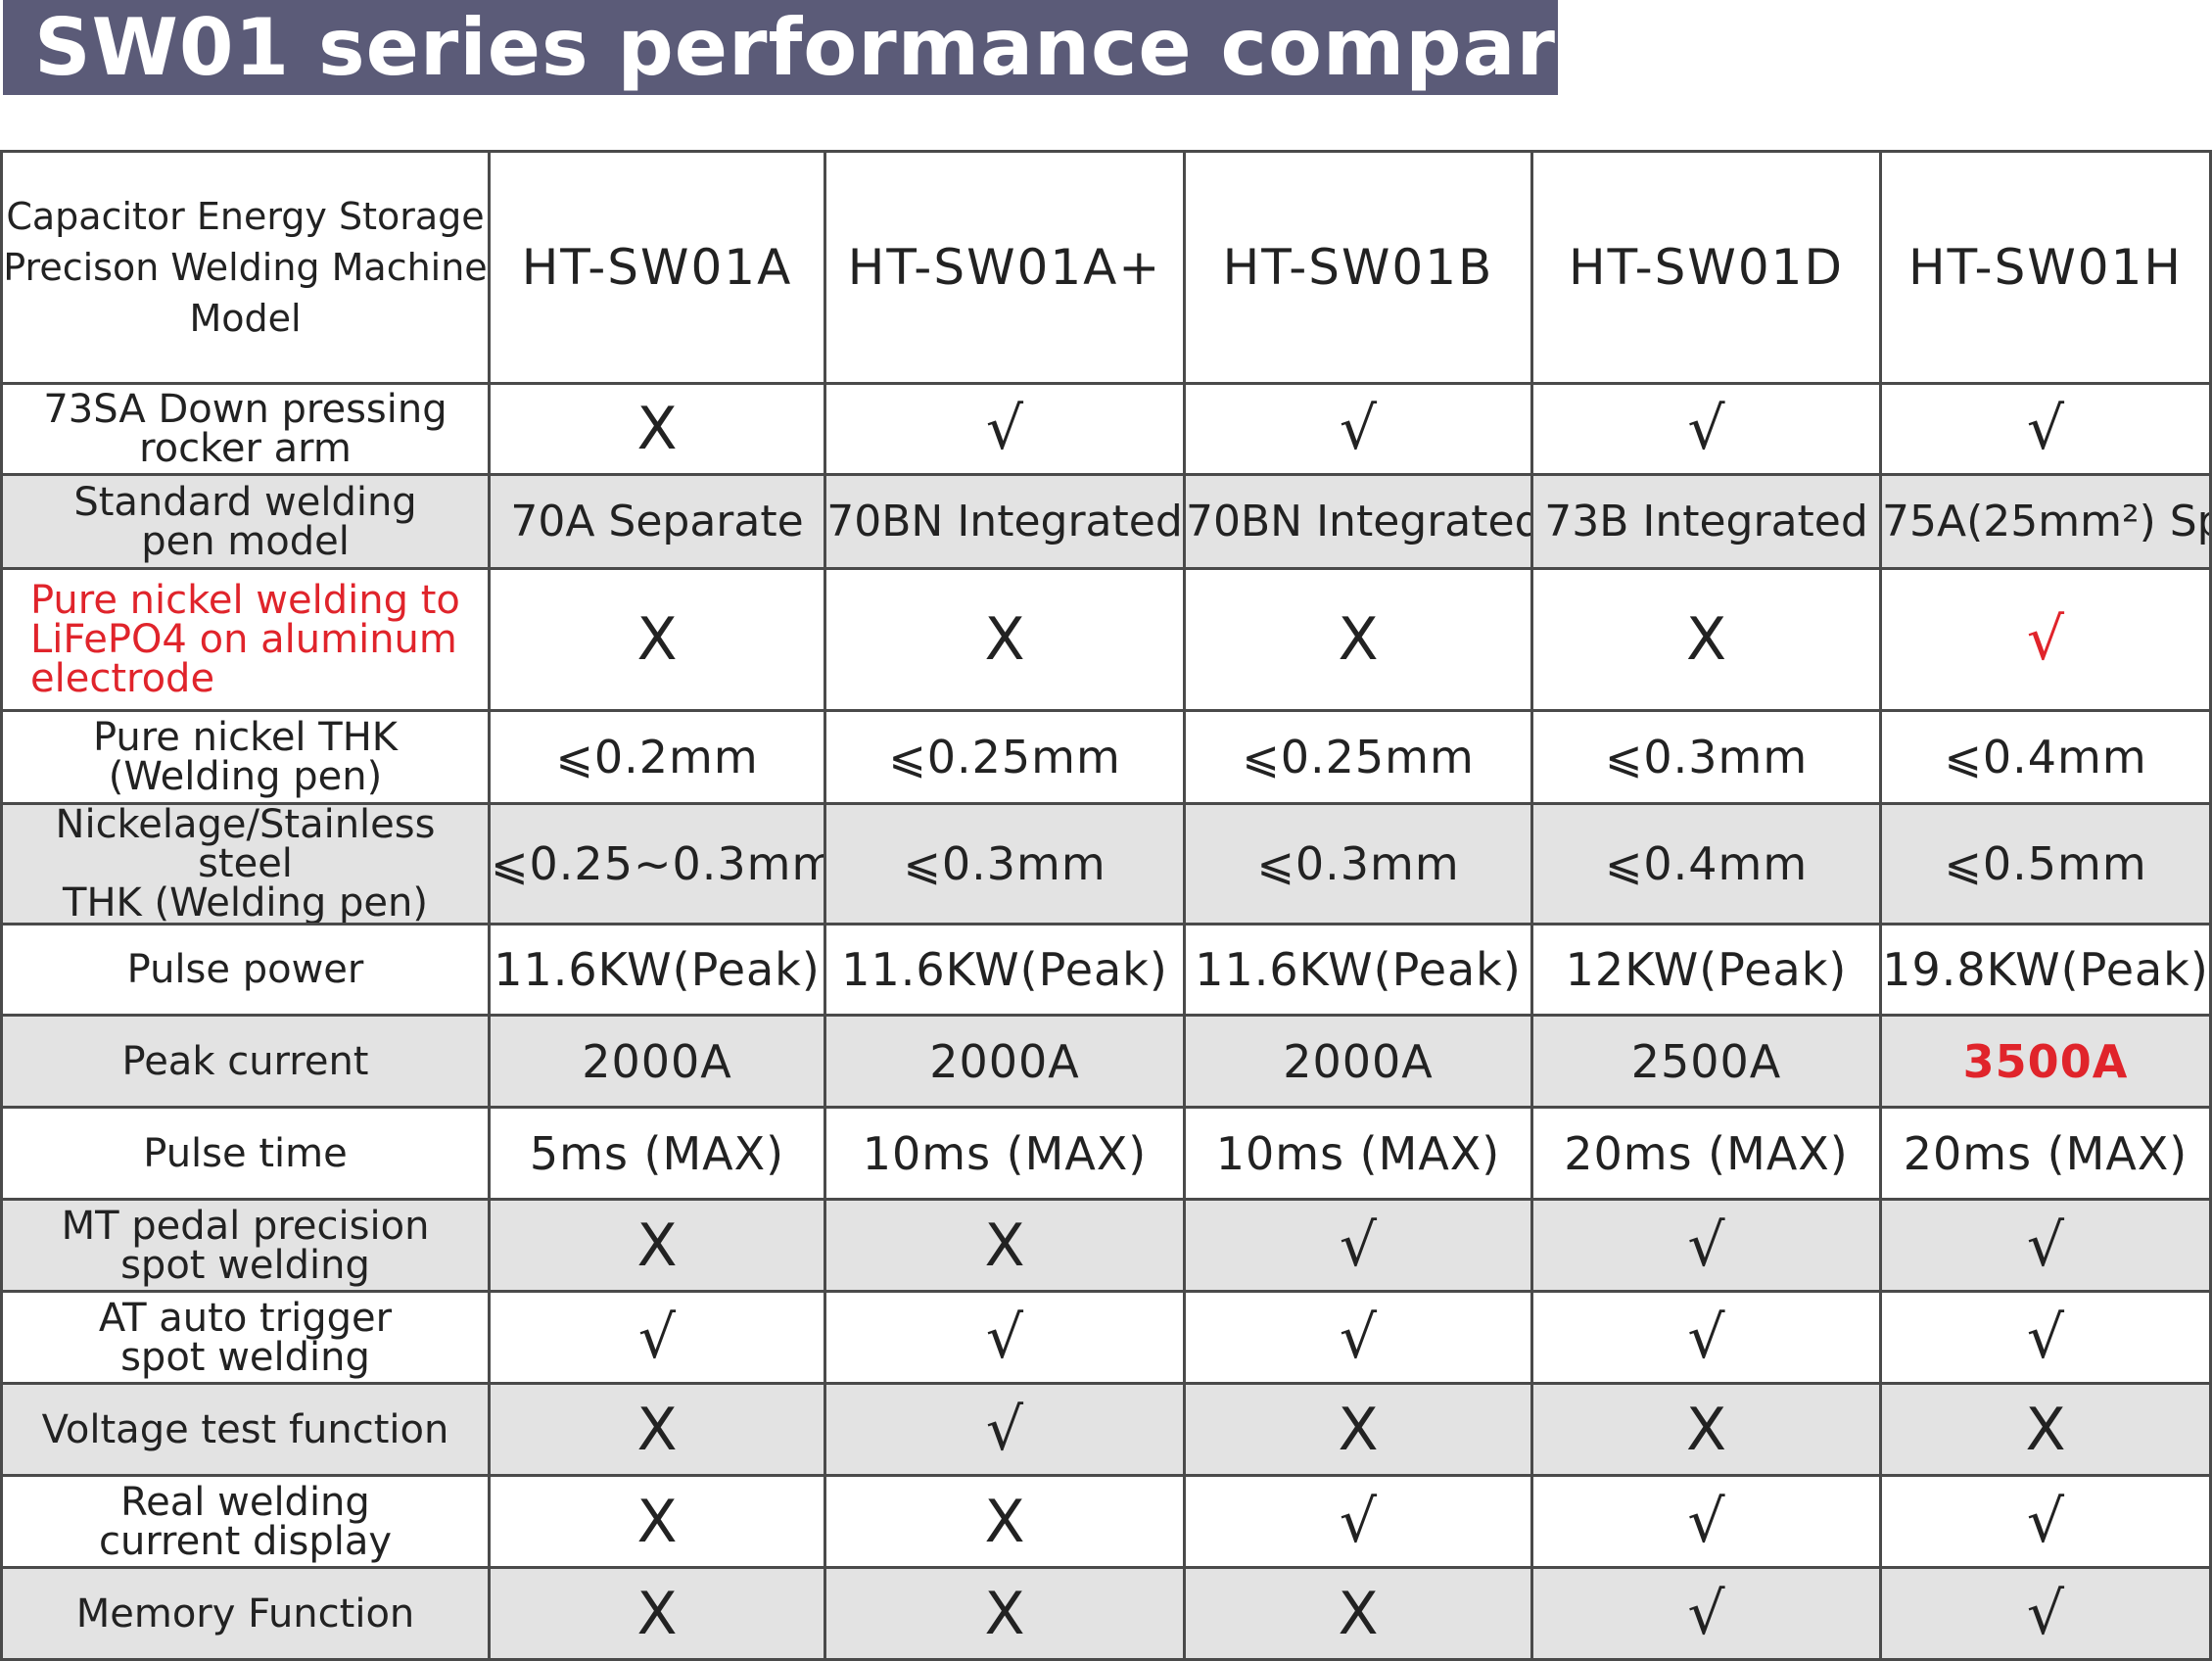 The height and width of the screenshot is (1661, 2212). What do you see at coordinates (1358, 757) in the screenshot?
I see `cell-pure-nickel-thk-sw01b: ⩽0.25mm` at bounding box center [1358, 757].